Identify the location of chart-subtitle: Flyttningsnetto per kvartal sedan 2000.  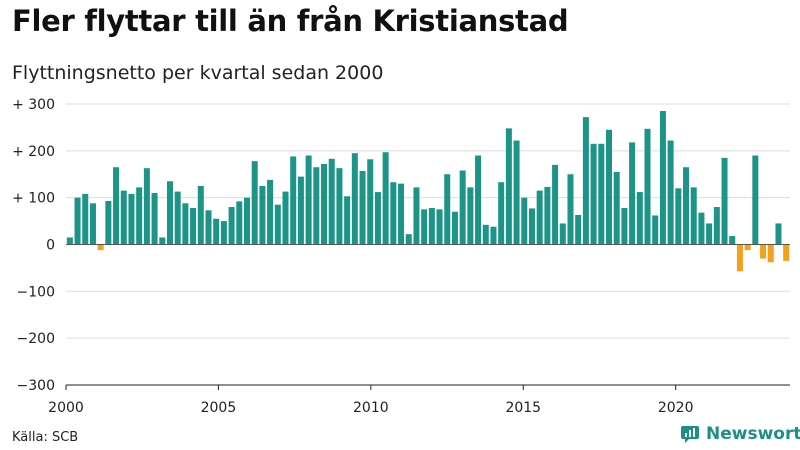
(198, 73).